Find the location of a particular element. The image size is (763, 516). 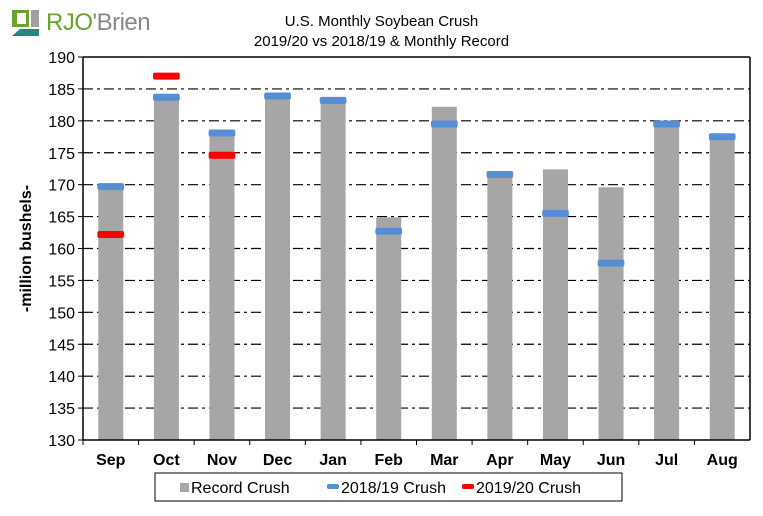

y-tick-label: 175 is located at coordinates (61, 154).